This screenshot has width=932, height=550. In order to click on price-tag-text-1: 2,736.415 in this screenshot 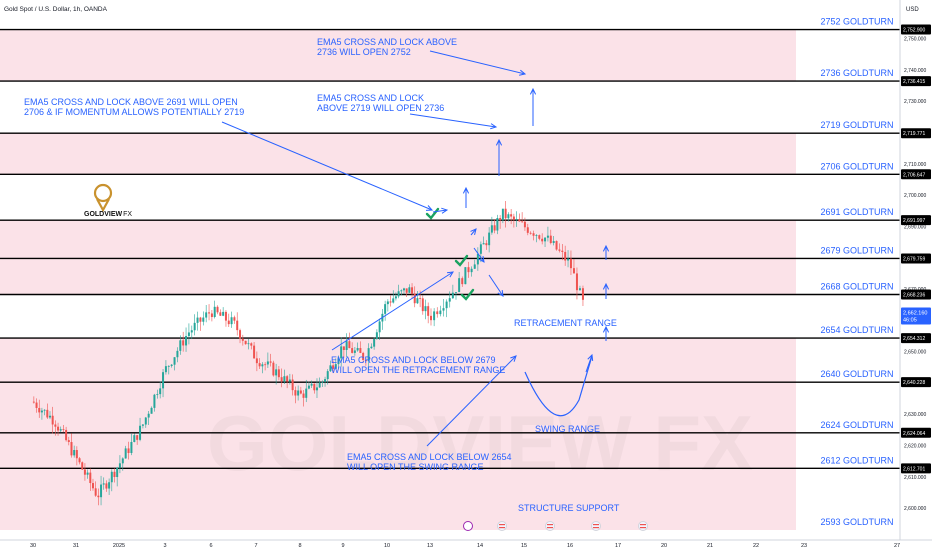, I will do `click(914, 82)`.